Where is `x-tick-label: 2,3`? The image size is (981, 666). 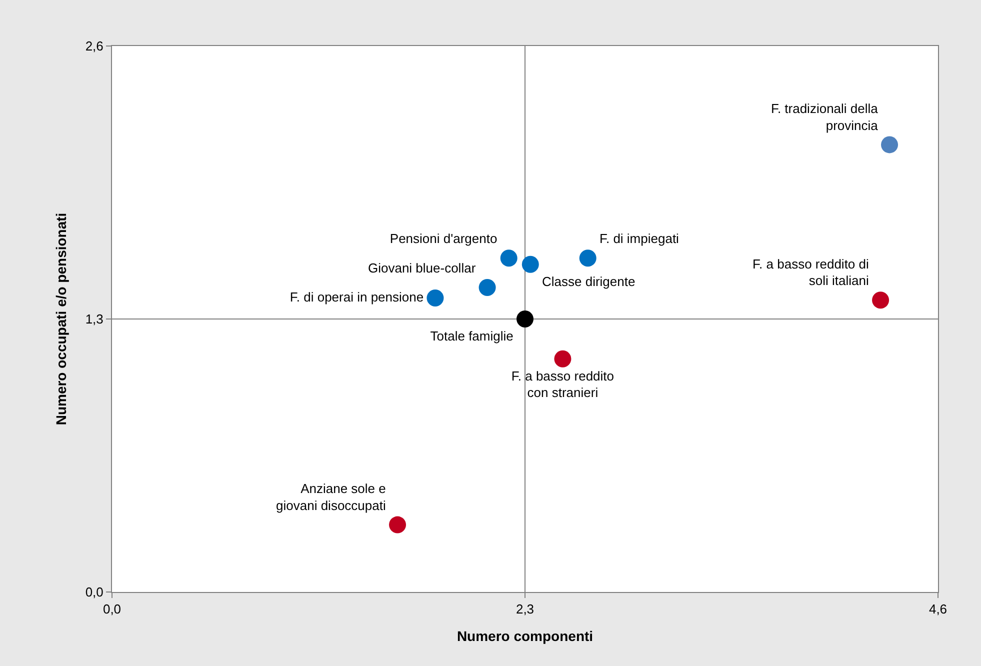 x-tick-label: 2,3 is located at coordinates (525, 609).